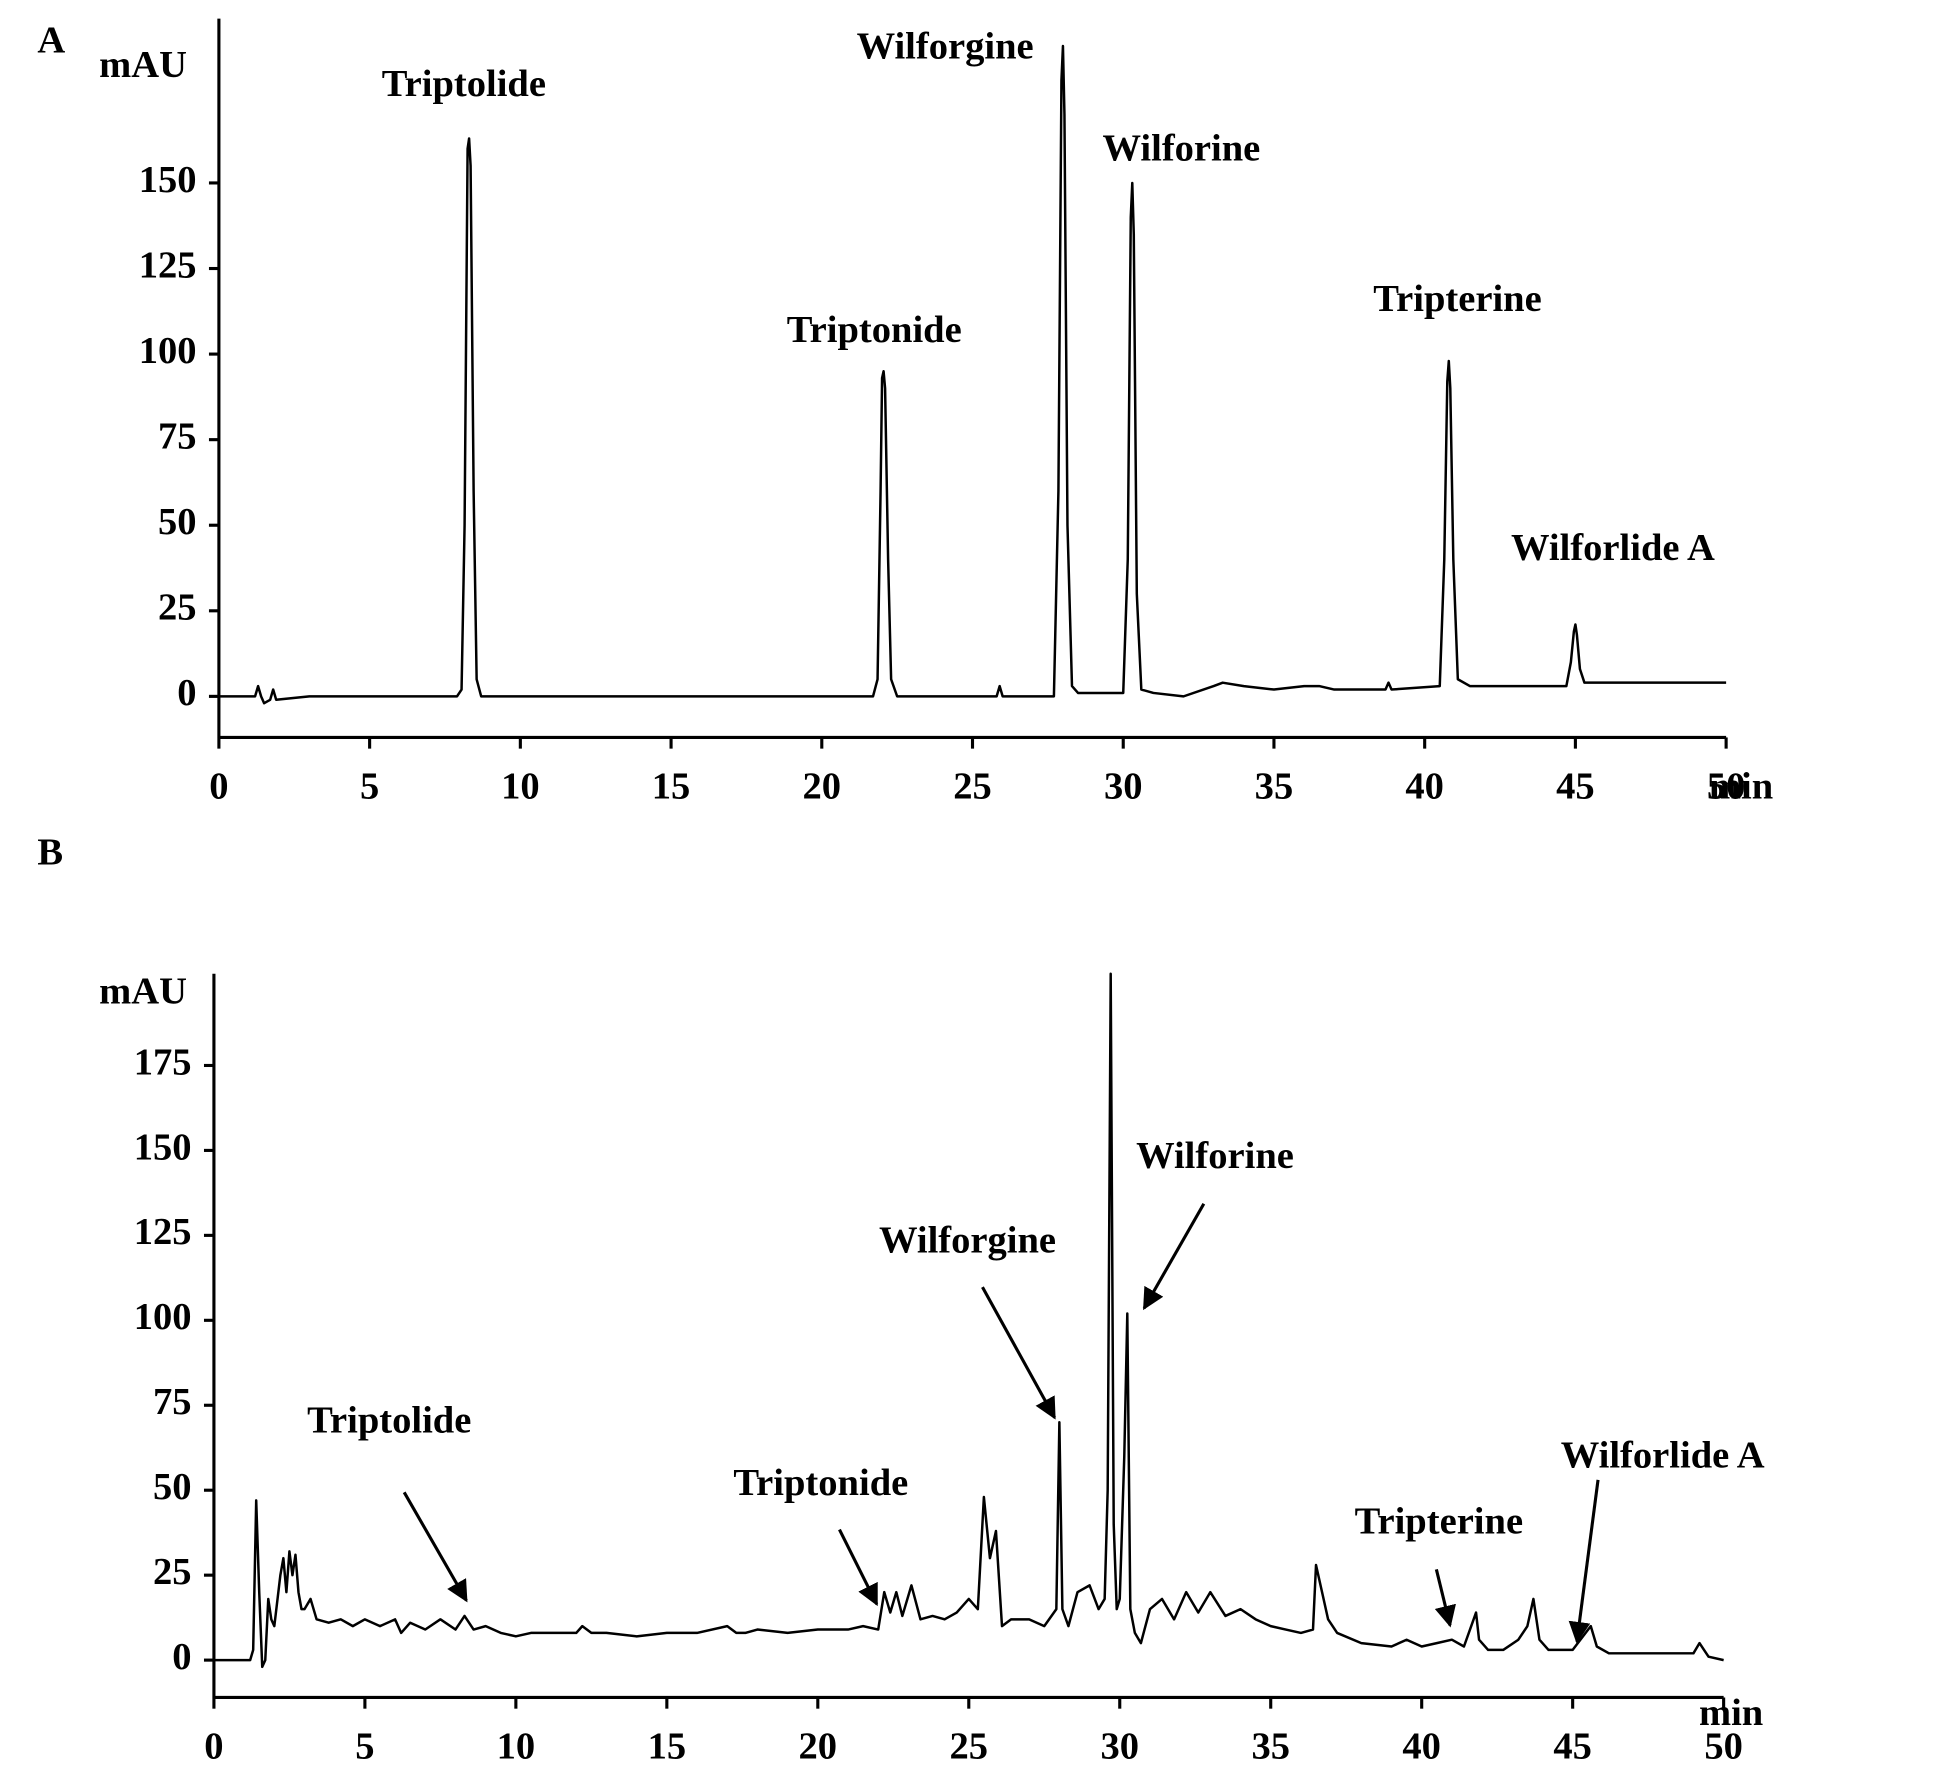 Image resolution: width=1950 pixels, height=1792 pixels. I want to click on y-tick-label: 175, so click(163, 1062).